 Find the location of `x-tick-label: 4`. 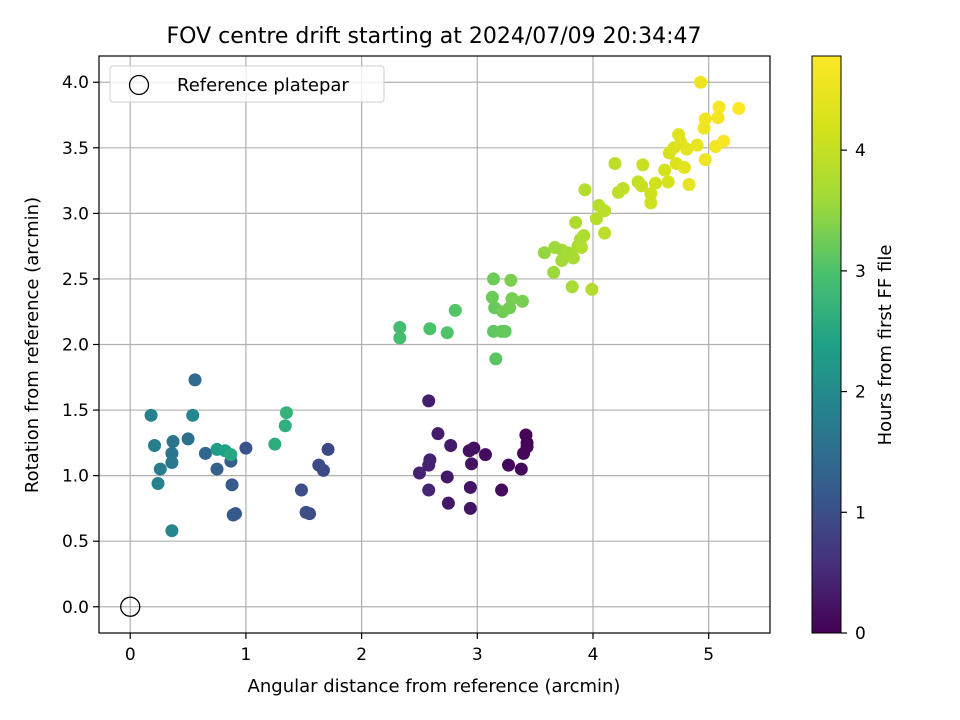

x-tick-label: 4 is located at coordinates (593, 655).